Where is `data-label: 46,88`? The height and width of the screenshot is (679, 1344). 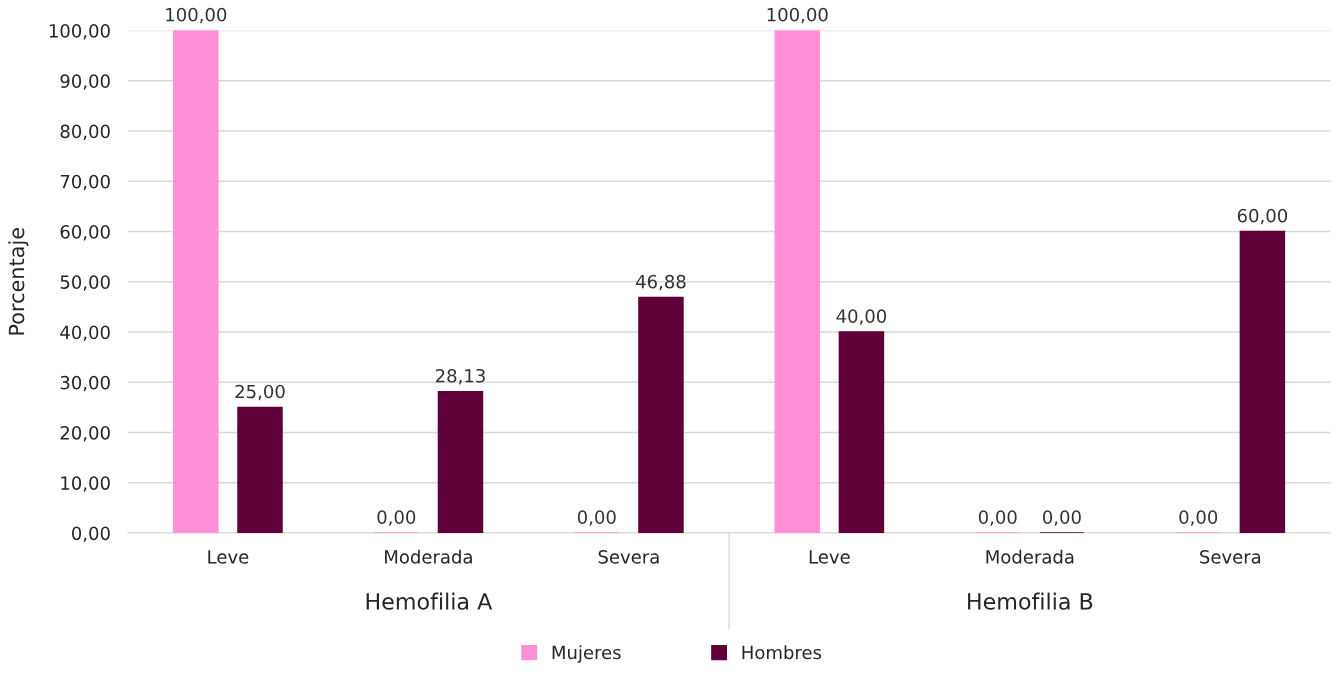 data-label: 46,88 is located at coordinates (660, 282).